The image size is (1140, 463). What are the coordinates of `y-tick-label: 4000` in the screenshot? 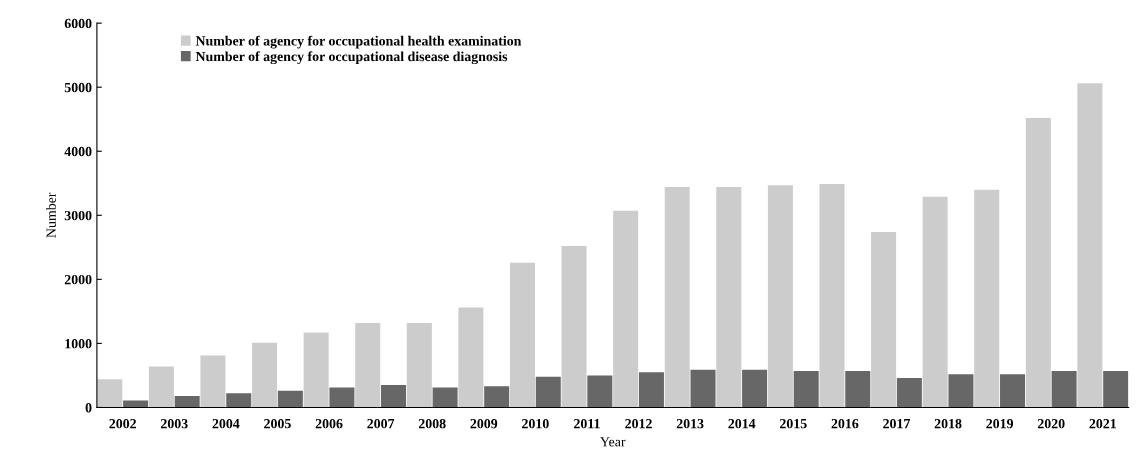 It's located at (78, 151).